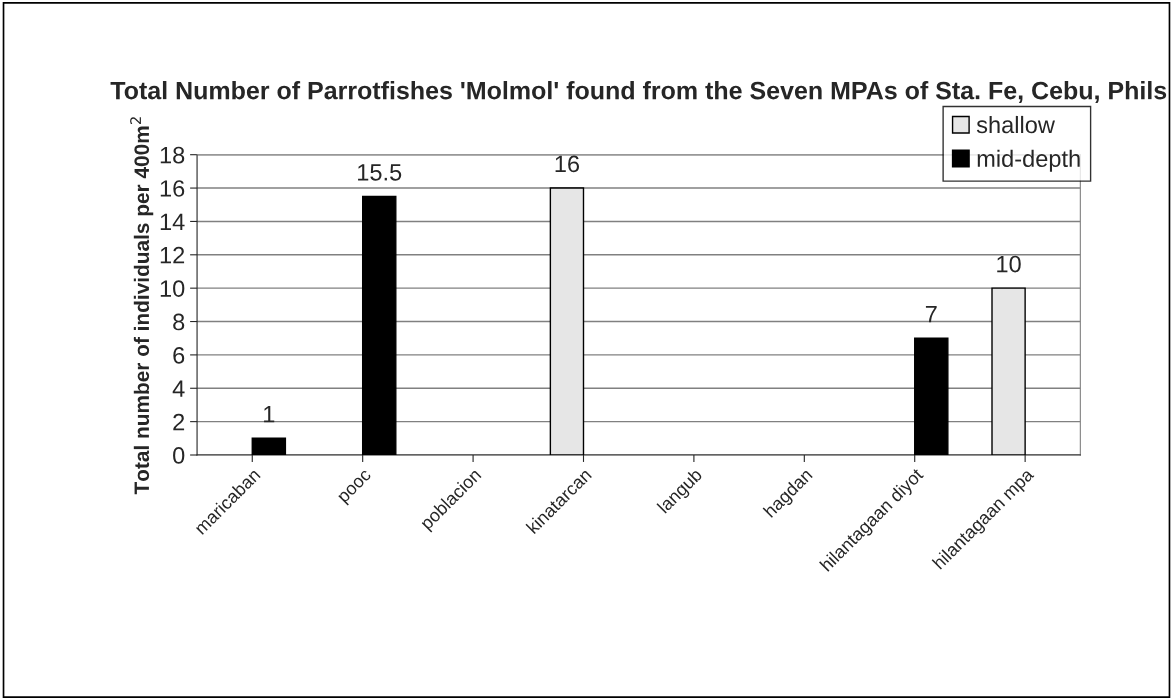 The image size is (1173, 700). I want to click on y-tick-label: 4, so click(178, 388).